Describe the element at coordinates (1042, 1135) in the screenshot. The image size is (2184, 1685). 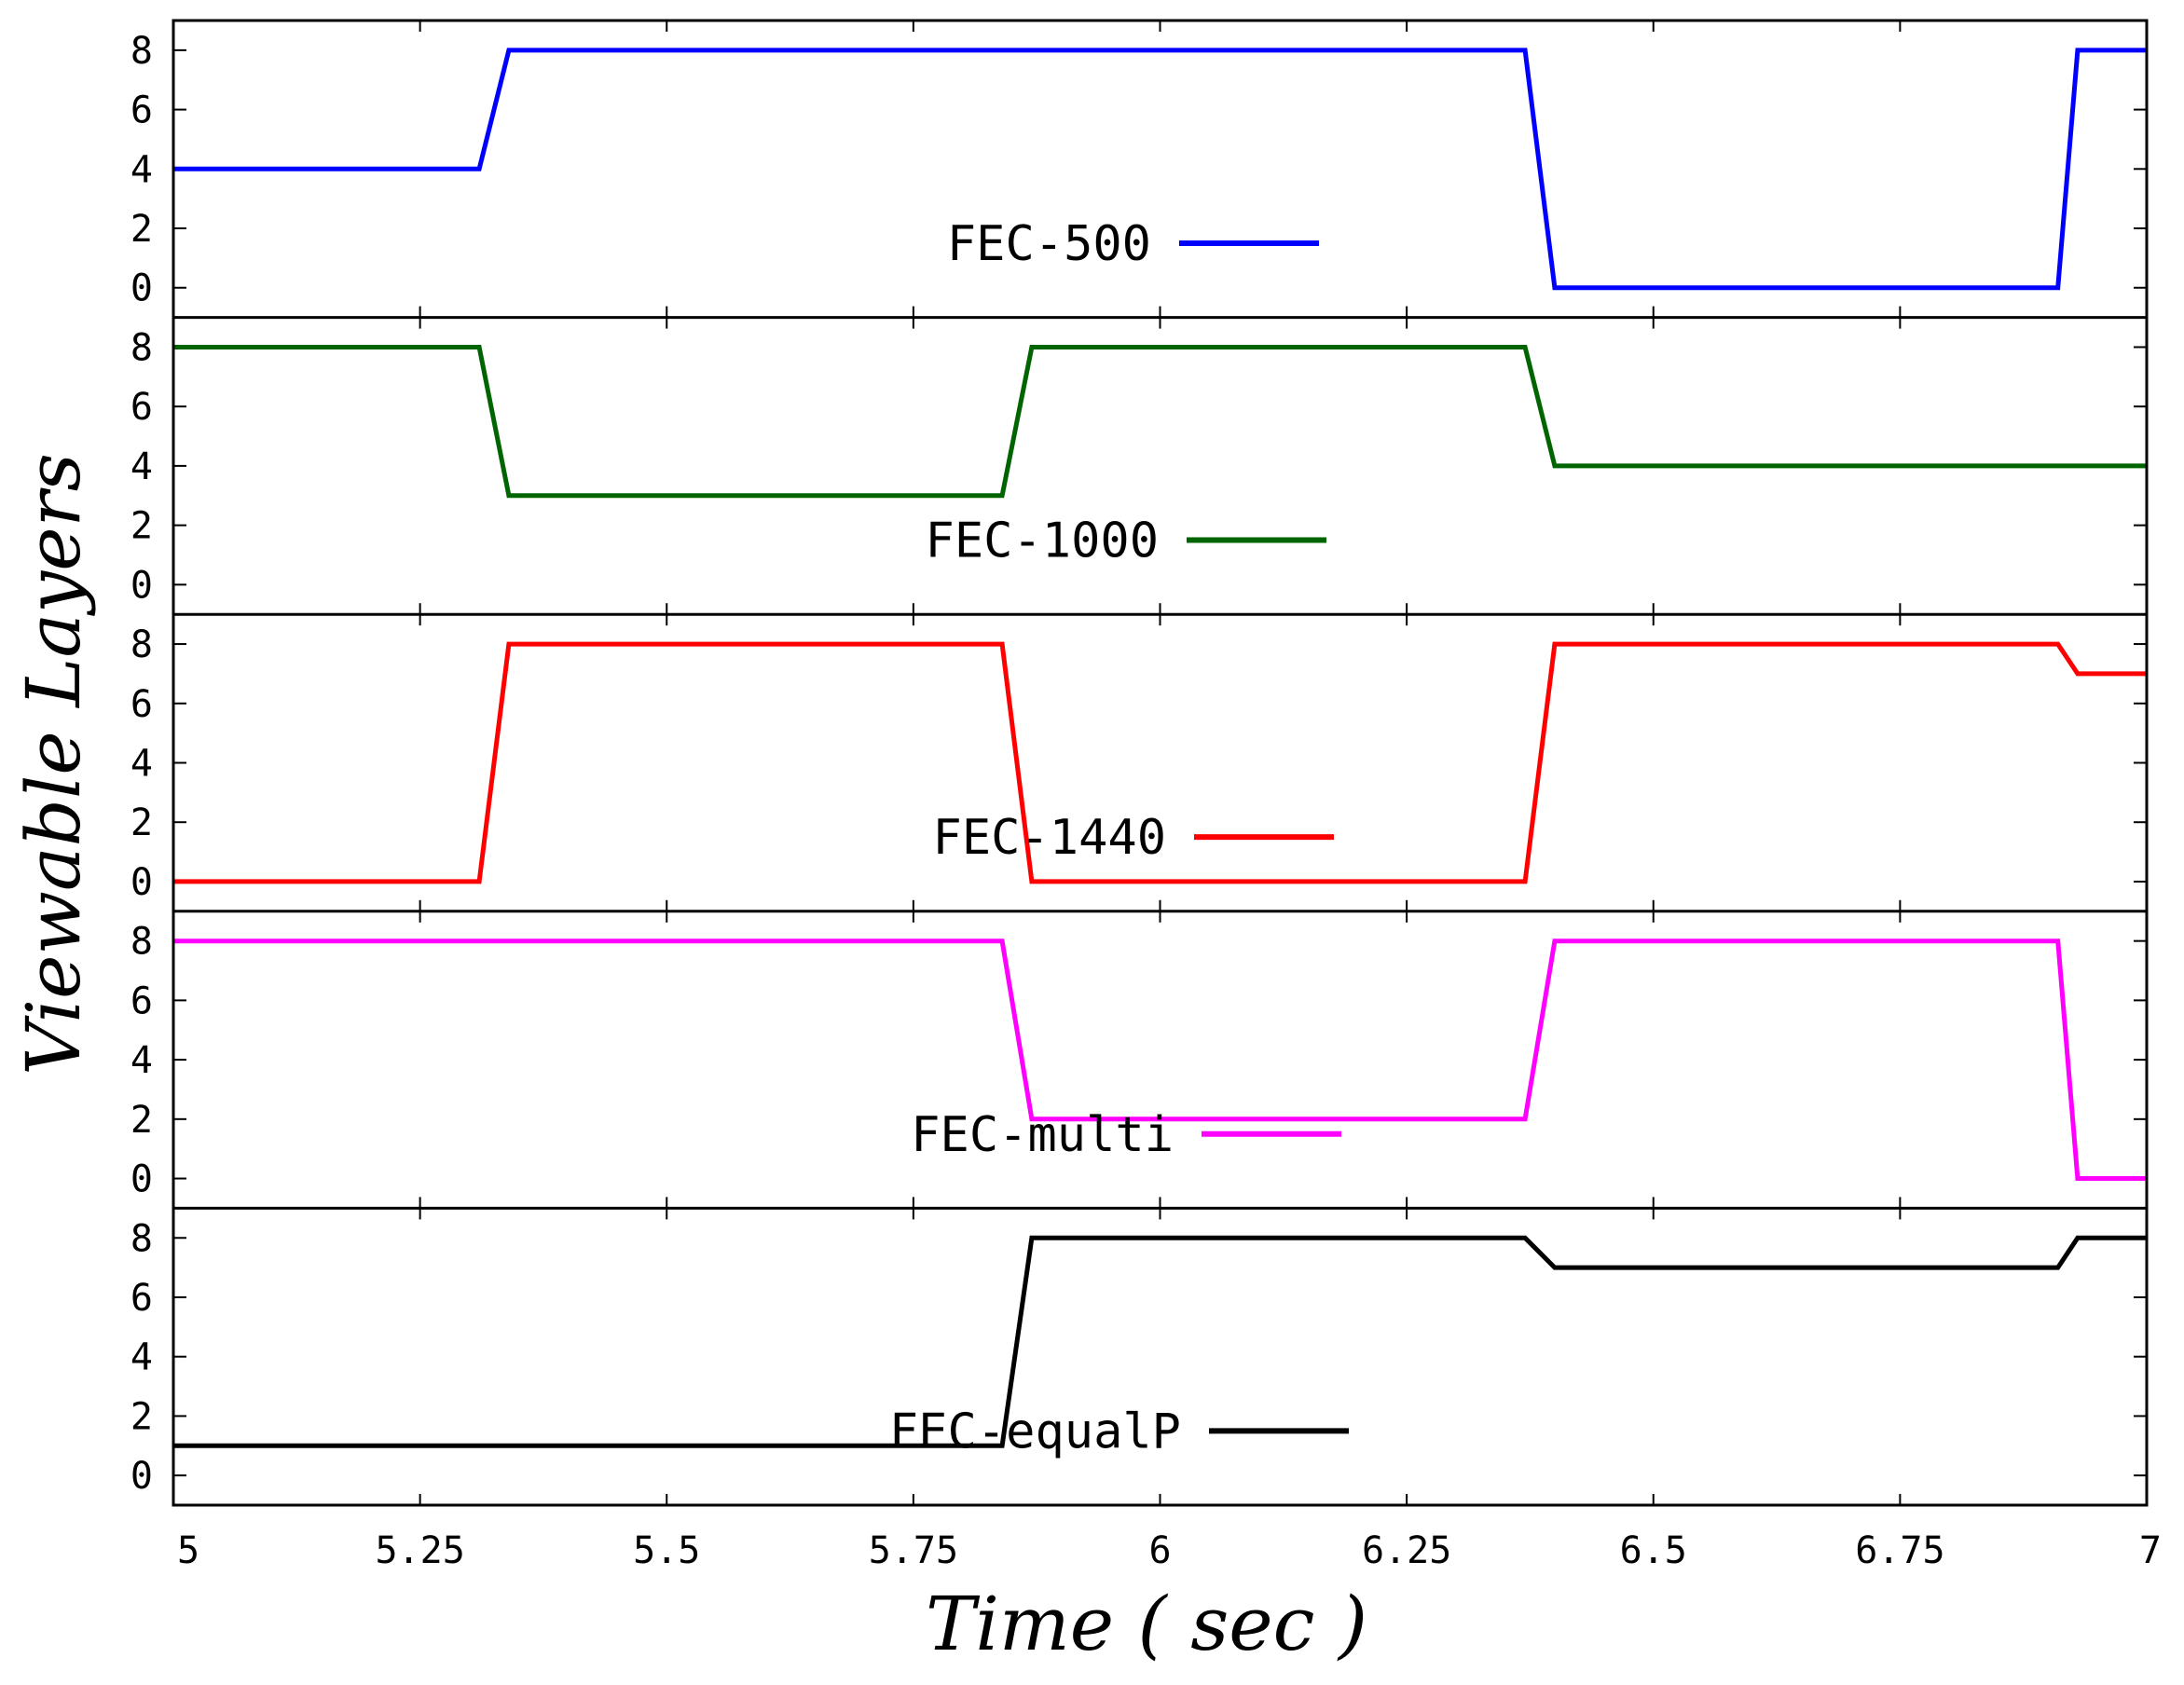
I see `legend-label-fec-multi: FEC-multi` at that location.